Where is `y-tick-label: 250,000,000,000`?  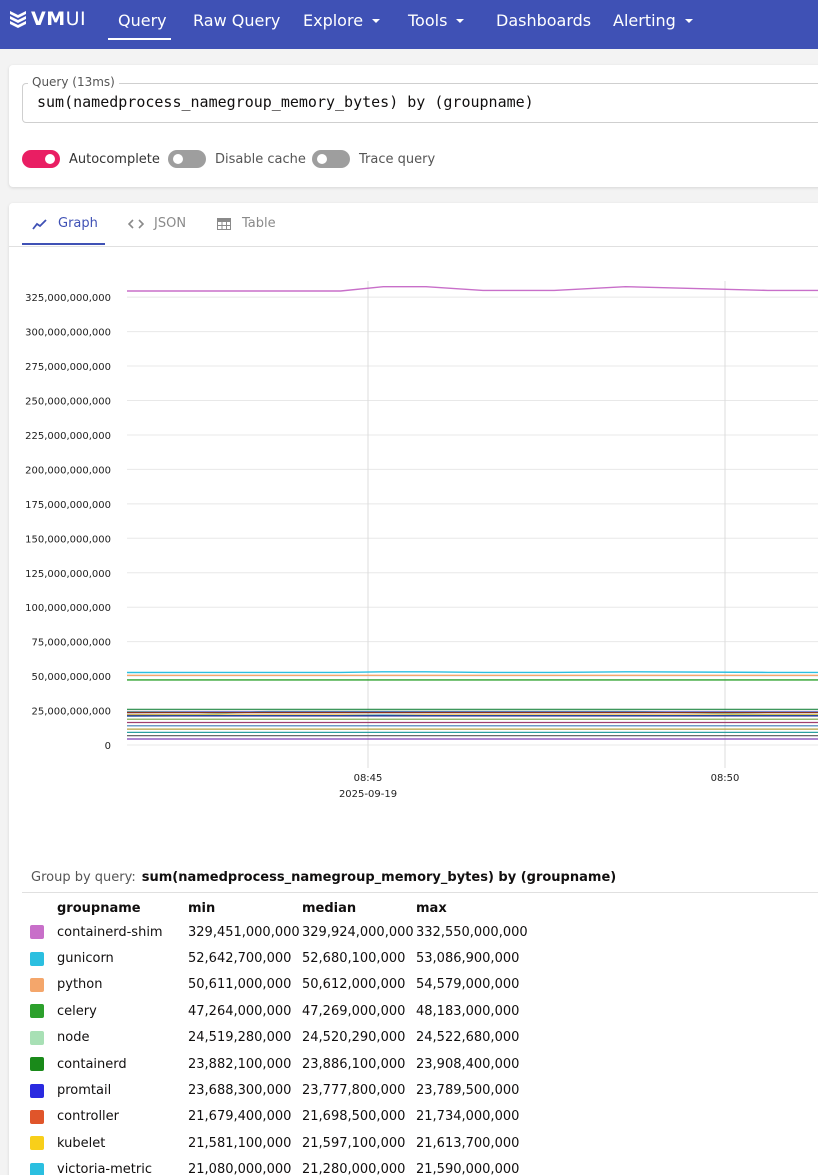
y-tick-label: 250,000,000,000 is located at coordinates (68, 402).